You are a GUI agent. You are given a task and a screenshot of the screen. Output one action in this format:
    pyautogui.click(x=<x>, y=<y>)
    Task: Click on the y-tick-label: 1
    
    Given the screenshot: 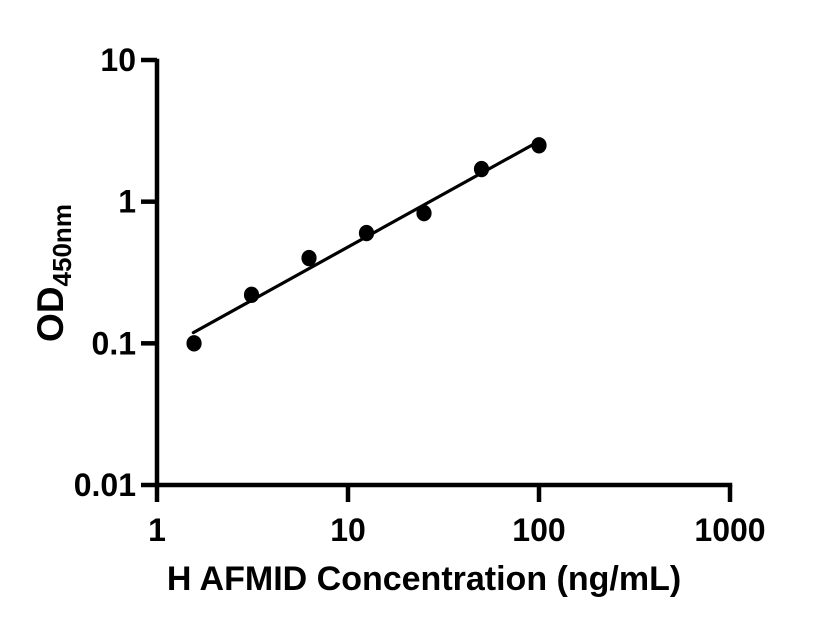 What is the action you would take?
    pyautogui.click(x=127, y=202)
    